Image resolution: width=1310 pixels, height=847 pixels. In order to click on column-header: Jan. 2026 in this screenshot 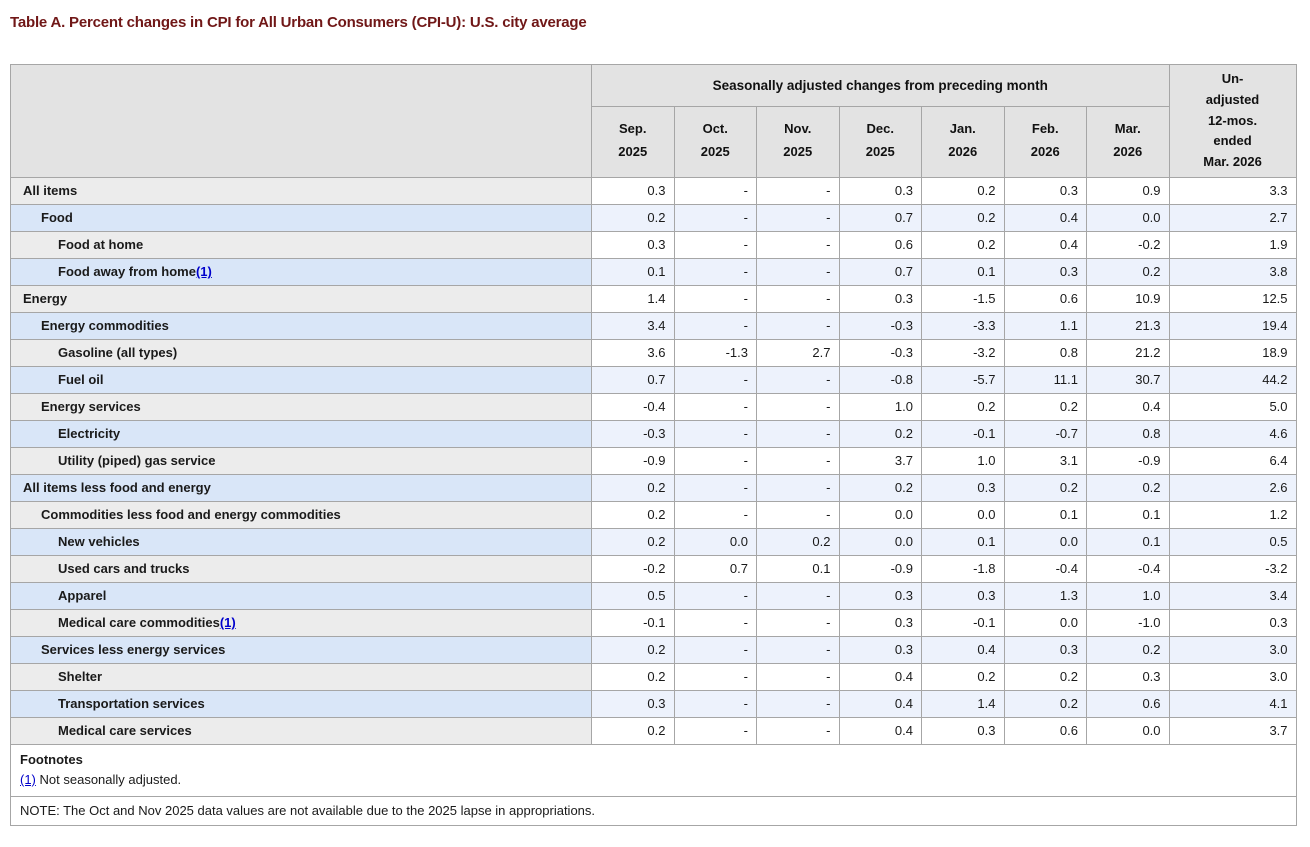, I will do `click(963, 142)`.